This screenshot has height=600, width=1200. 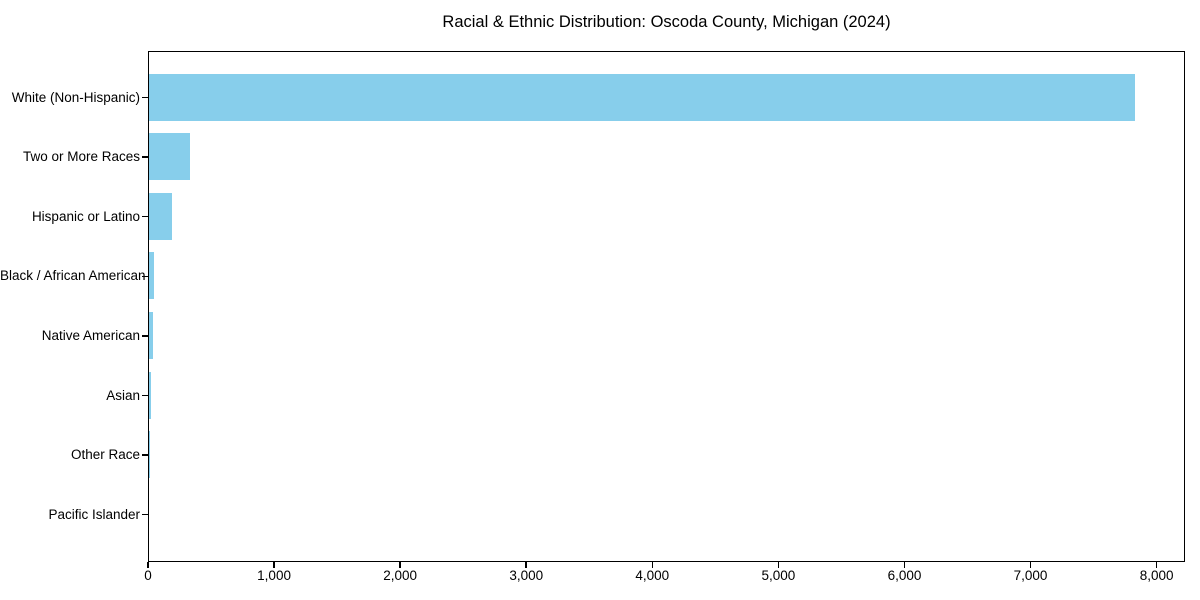 What do you see at coordinates (274, 575) in the screenshot?
I see `x-tick-label: 1,000` at bounding box center [274, 575].